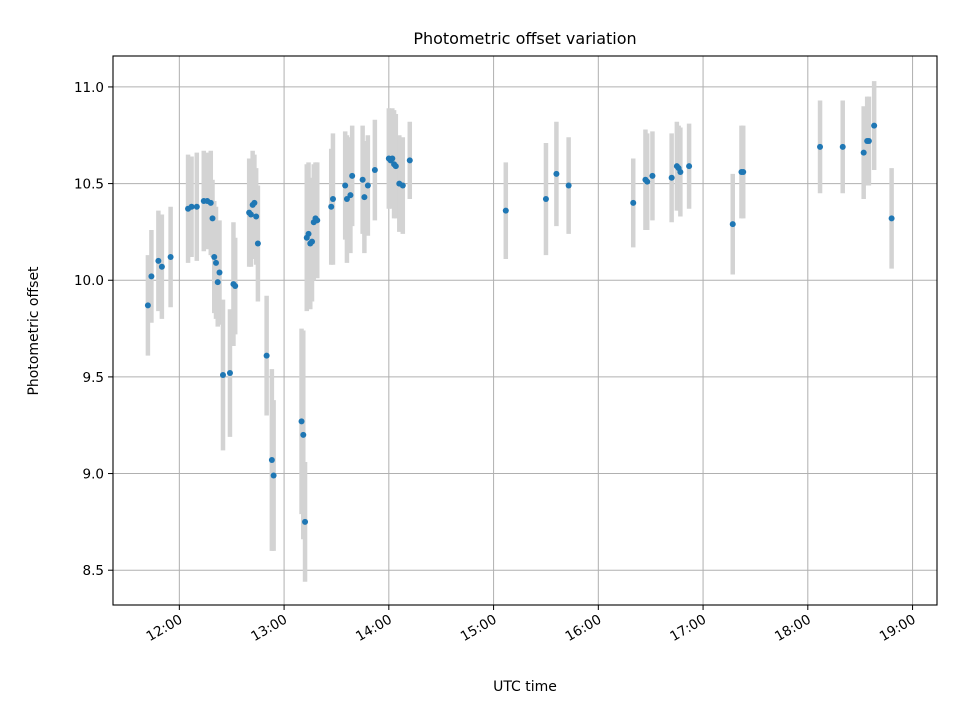 The width and height of the screenshot is (960, 720). I want to click on y-tick-label: 8.5, so click(93, 571).